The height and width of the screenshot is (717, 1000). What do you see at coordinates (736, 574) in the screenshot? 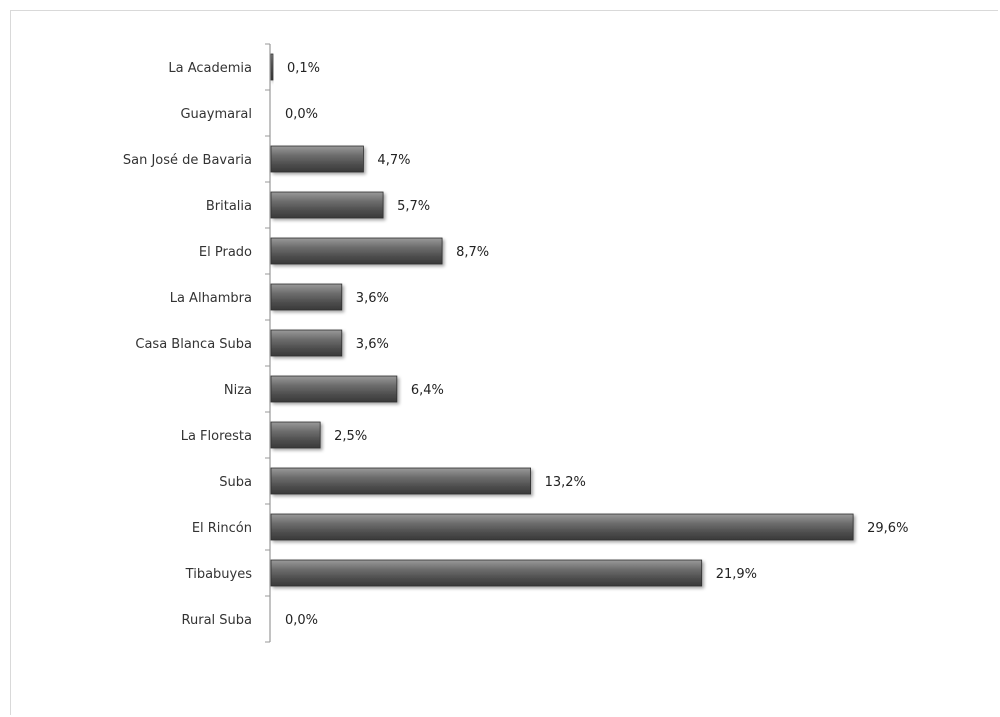
I see `data-label: 21,9%` at bounding box center [736, 574].